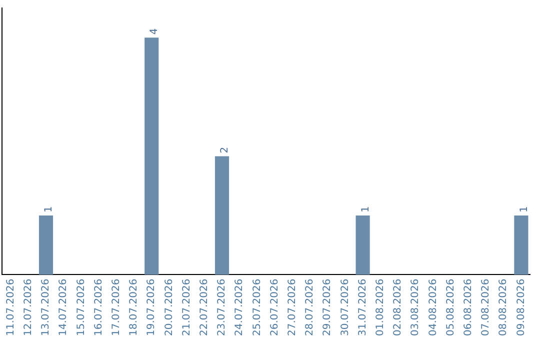 This screenshot has height=340, width=540. Describe the element at coordinates (222, 307) in the screenshot. I see `x-tick-label: 23.07.2026` at that location.